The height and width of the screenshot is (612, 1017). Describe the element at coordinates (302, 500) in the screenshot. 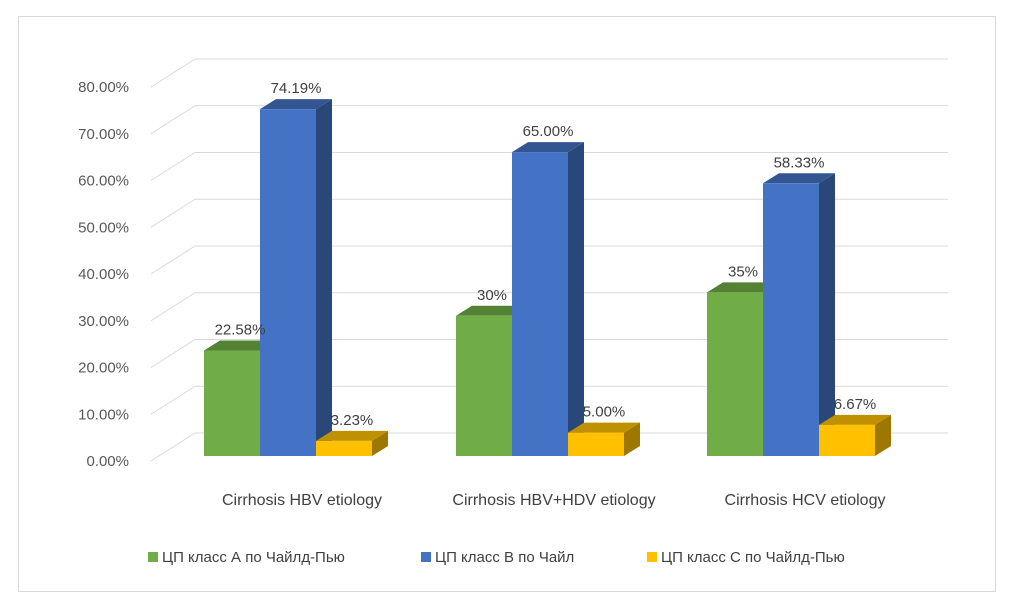

I see `category-label: Cirrhosis HBV etiology` at that location.